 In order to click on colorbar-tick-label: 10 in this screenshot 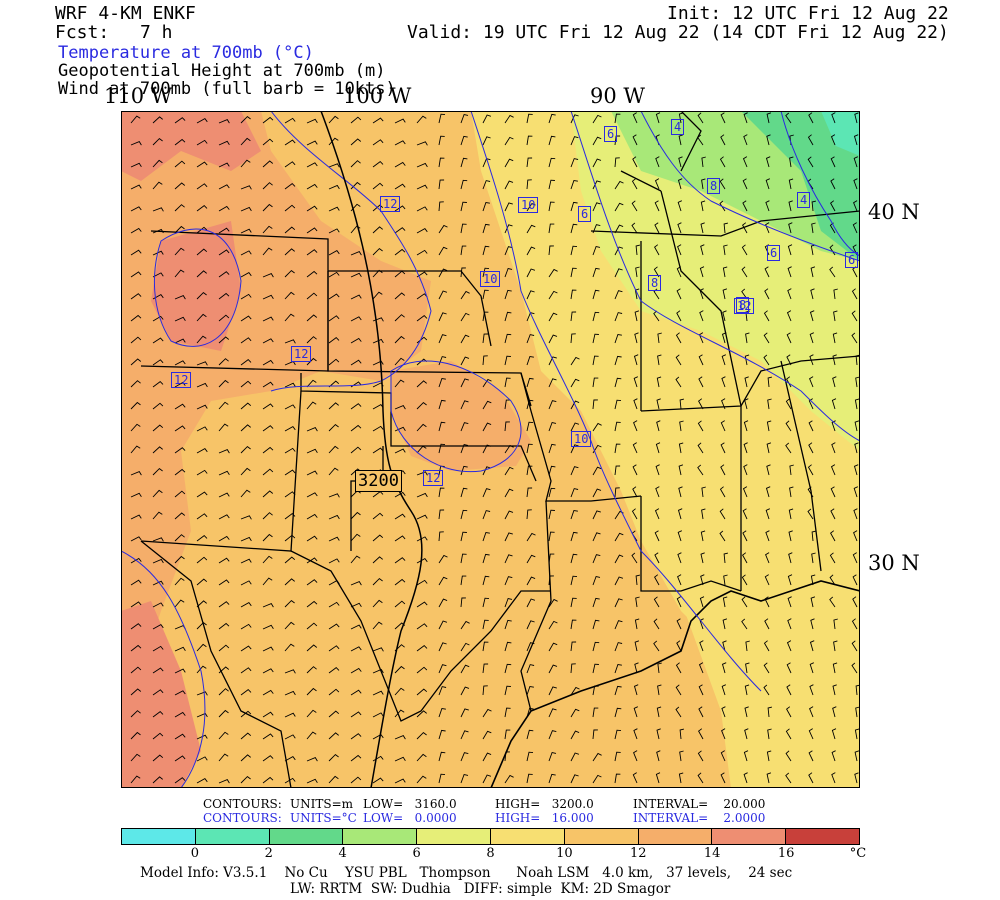, I will do `click(564, 853)`.